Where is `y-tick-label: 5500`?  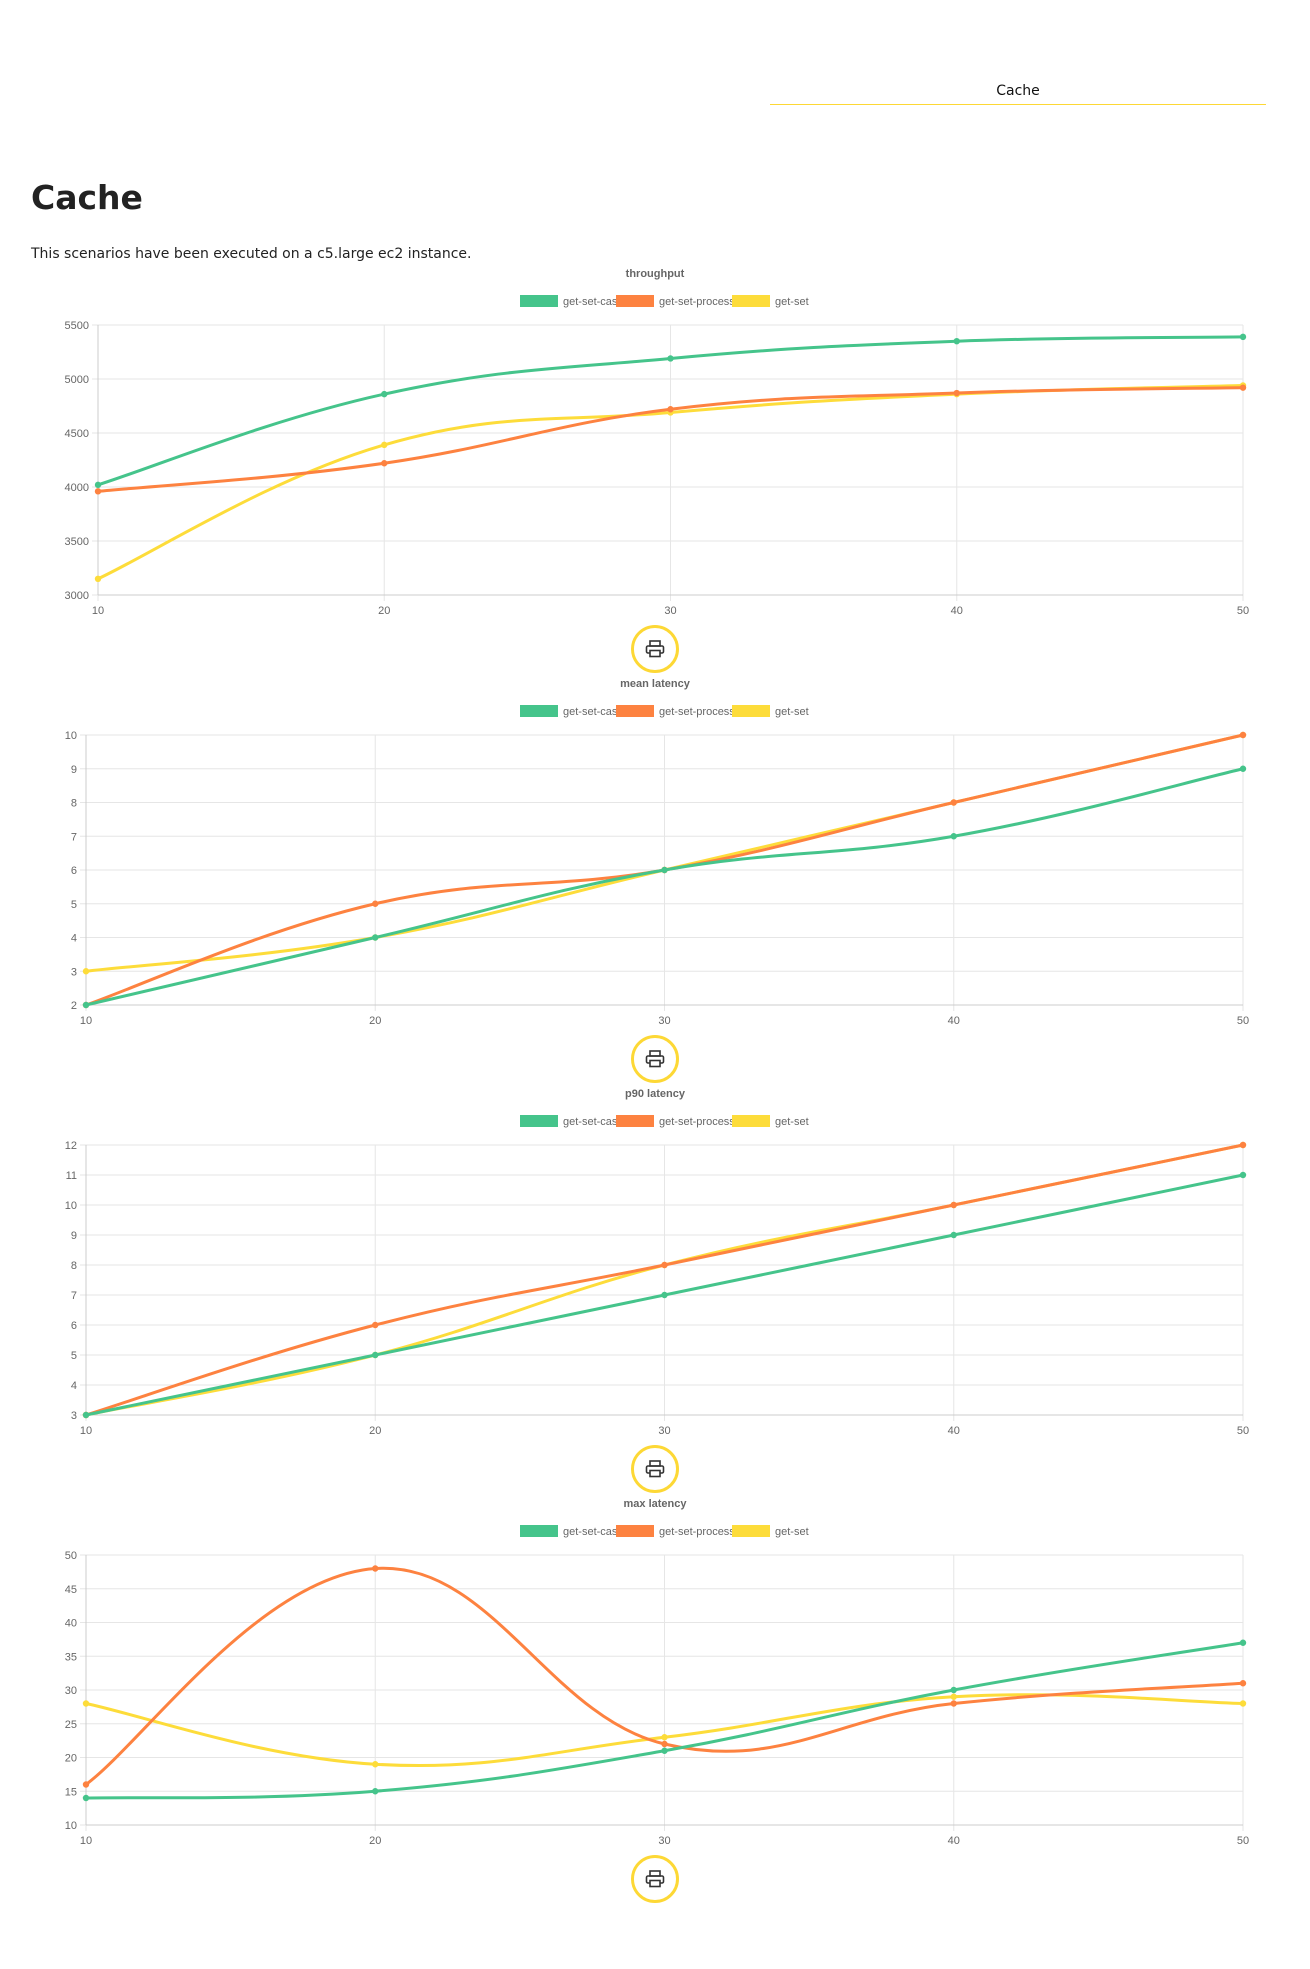 y-tick-label: 5500 is located at coordinates (77, 326).